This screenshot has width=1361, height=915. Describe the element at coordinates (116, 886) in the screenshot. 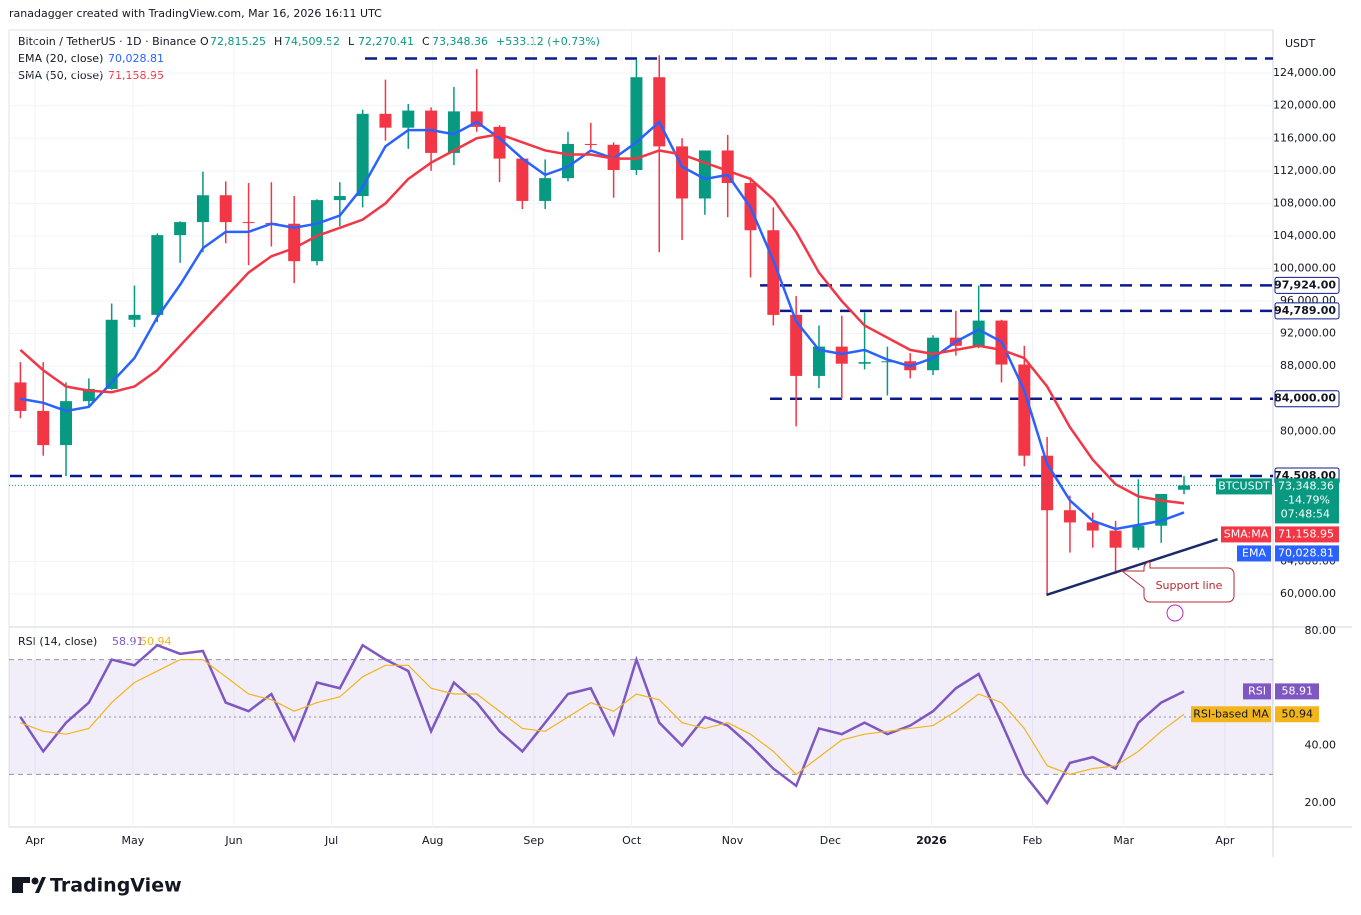

I see `brand: TradingView` at that location.